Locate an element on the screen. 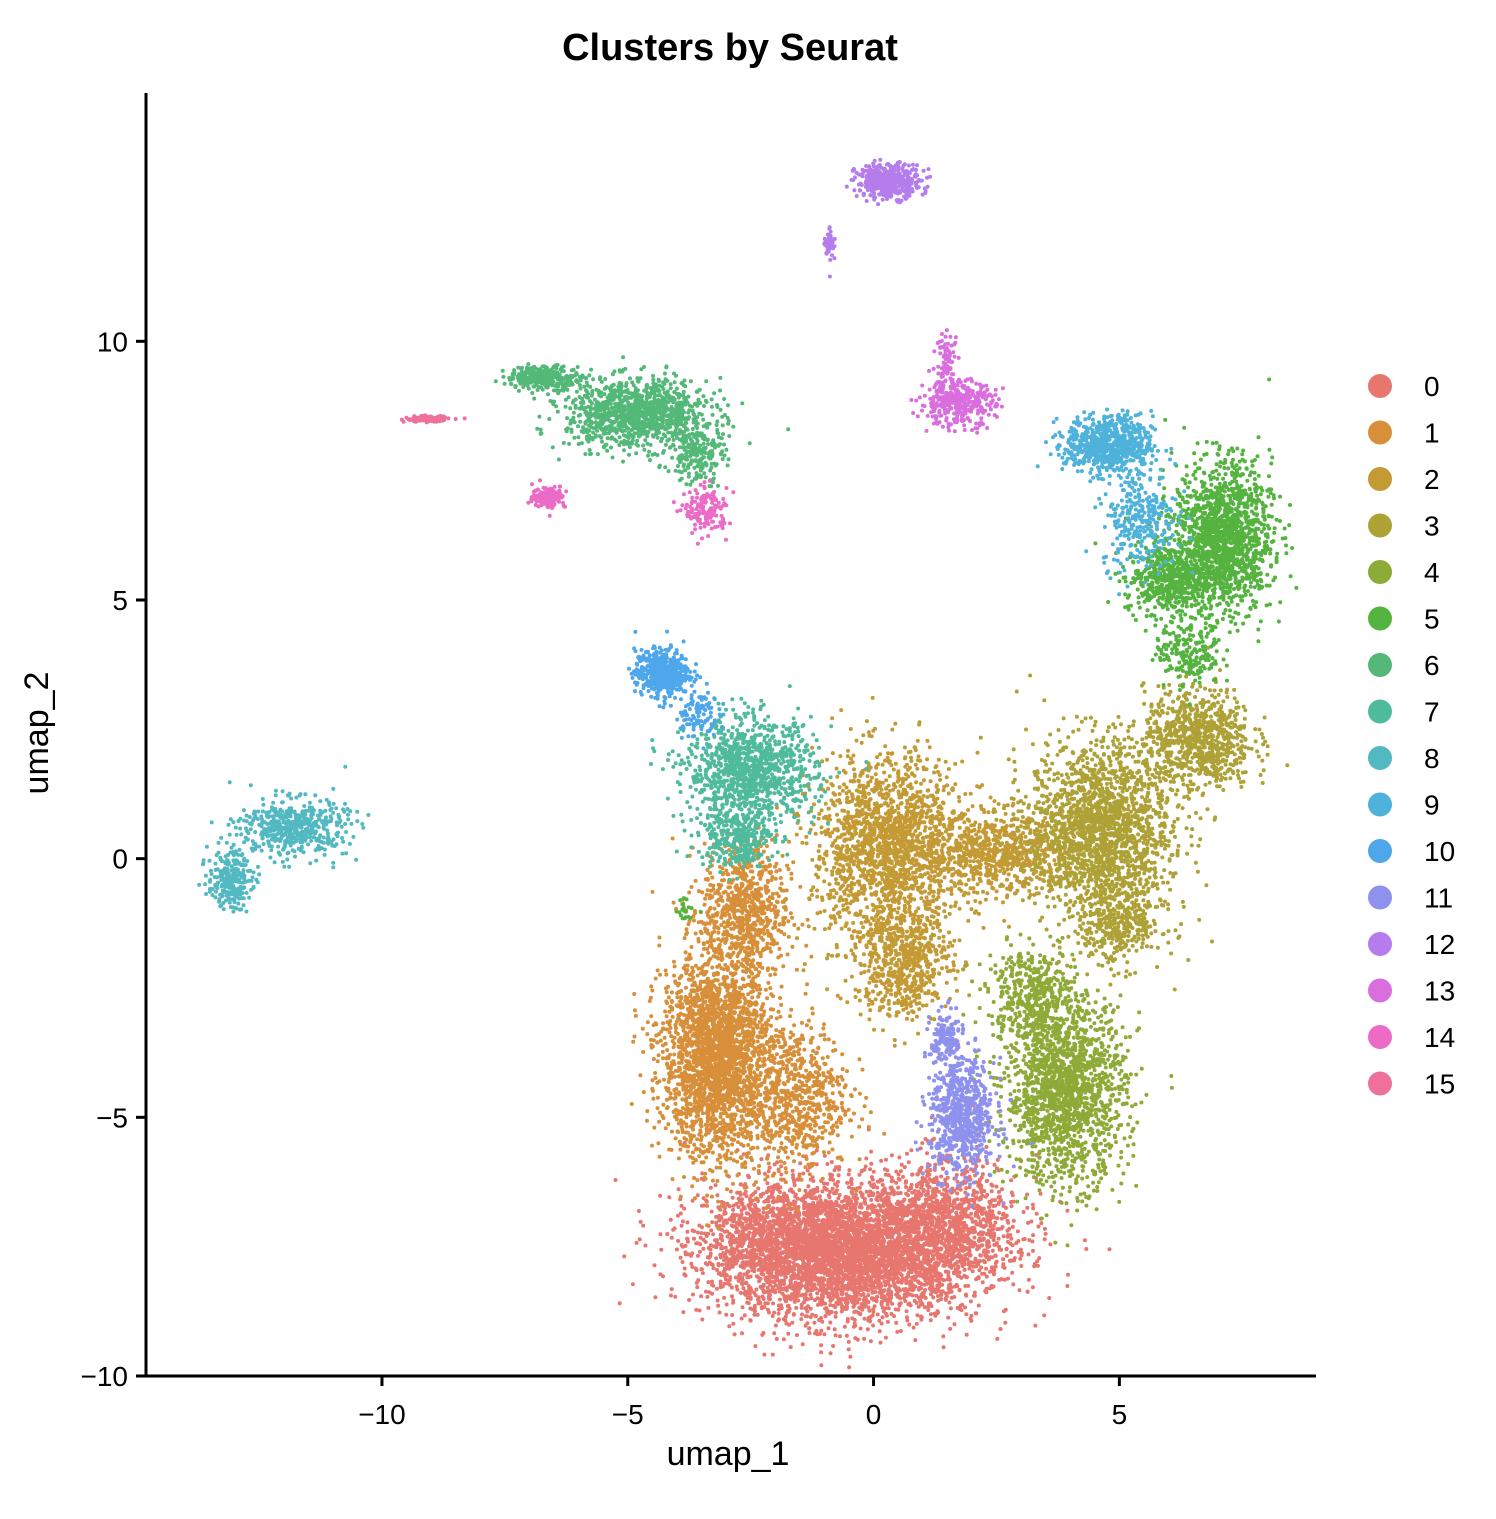 This screenshot has width=1496, height=1519. cluster-0-points is located at coordinates (862, 1236).